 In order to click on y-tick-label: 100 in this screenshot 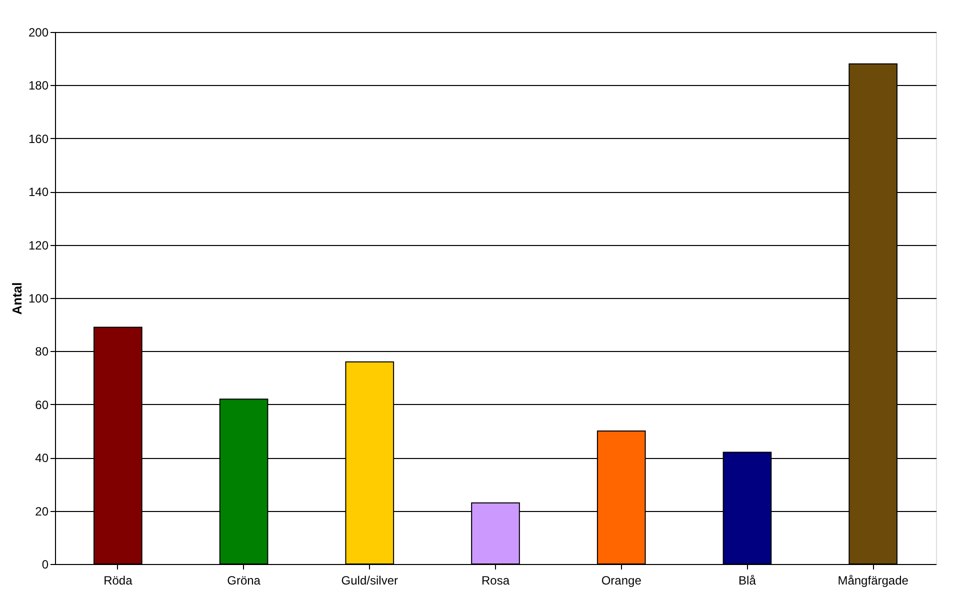, I will do `click(38, 299)`.